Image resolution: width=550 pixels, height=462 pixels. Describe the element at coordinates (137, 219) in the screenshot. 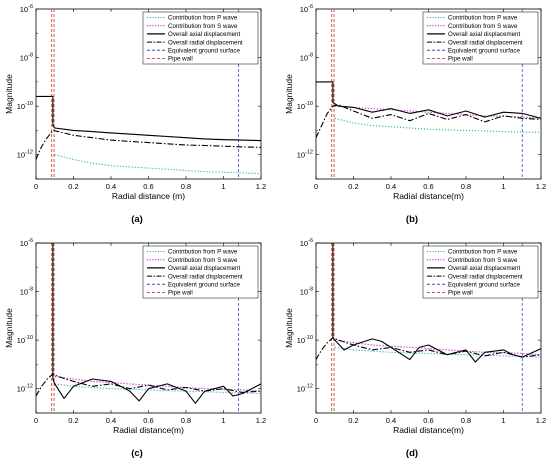

I see `panel-label: (a)` at that location.